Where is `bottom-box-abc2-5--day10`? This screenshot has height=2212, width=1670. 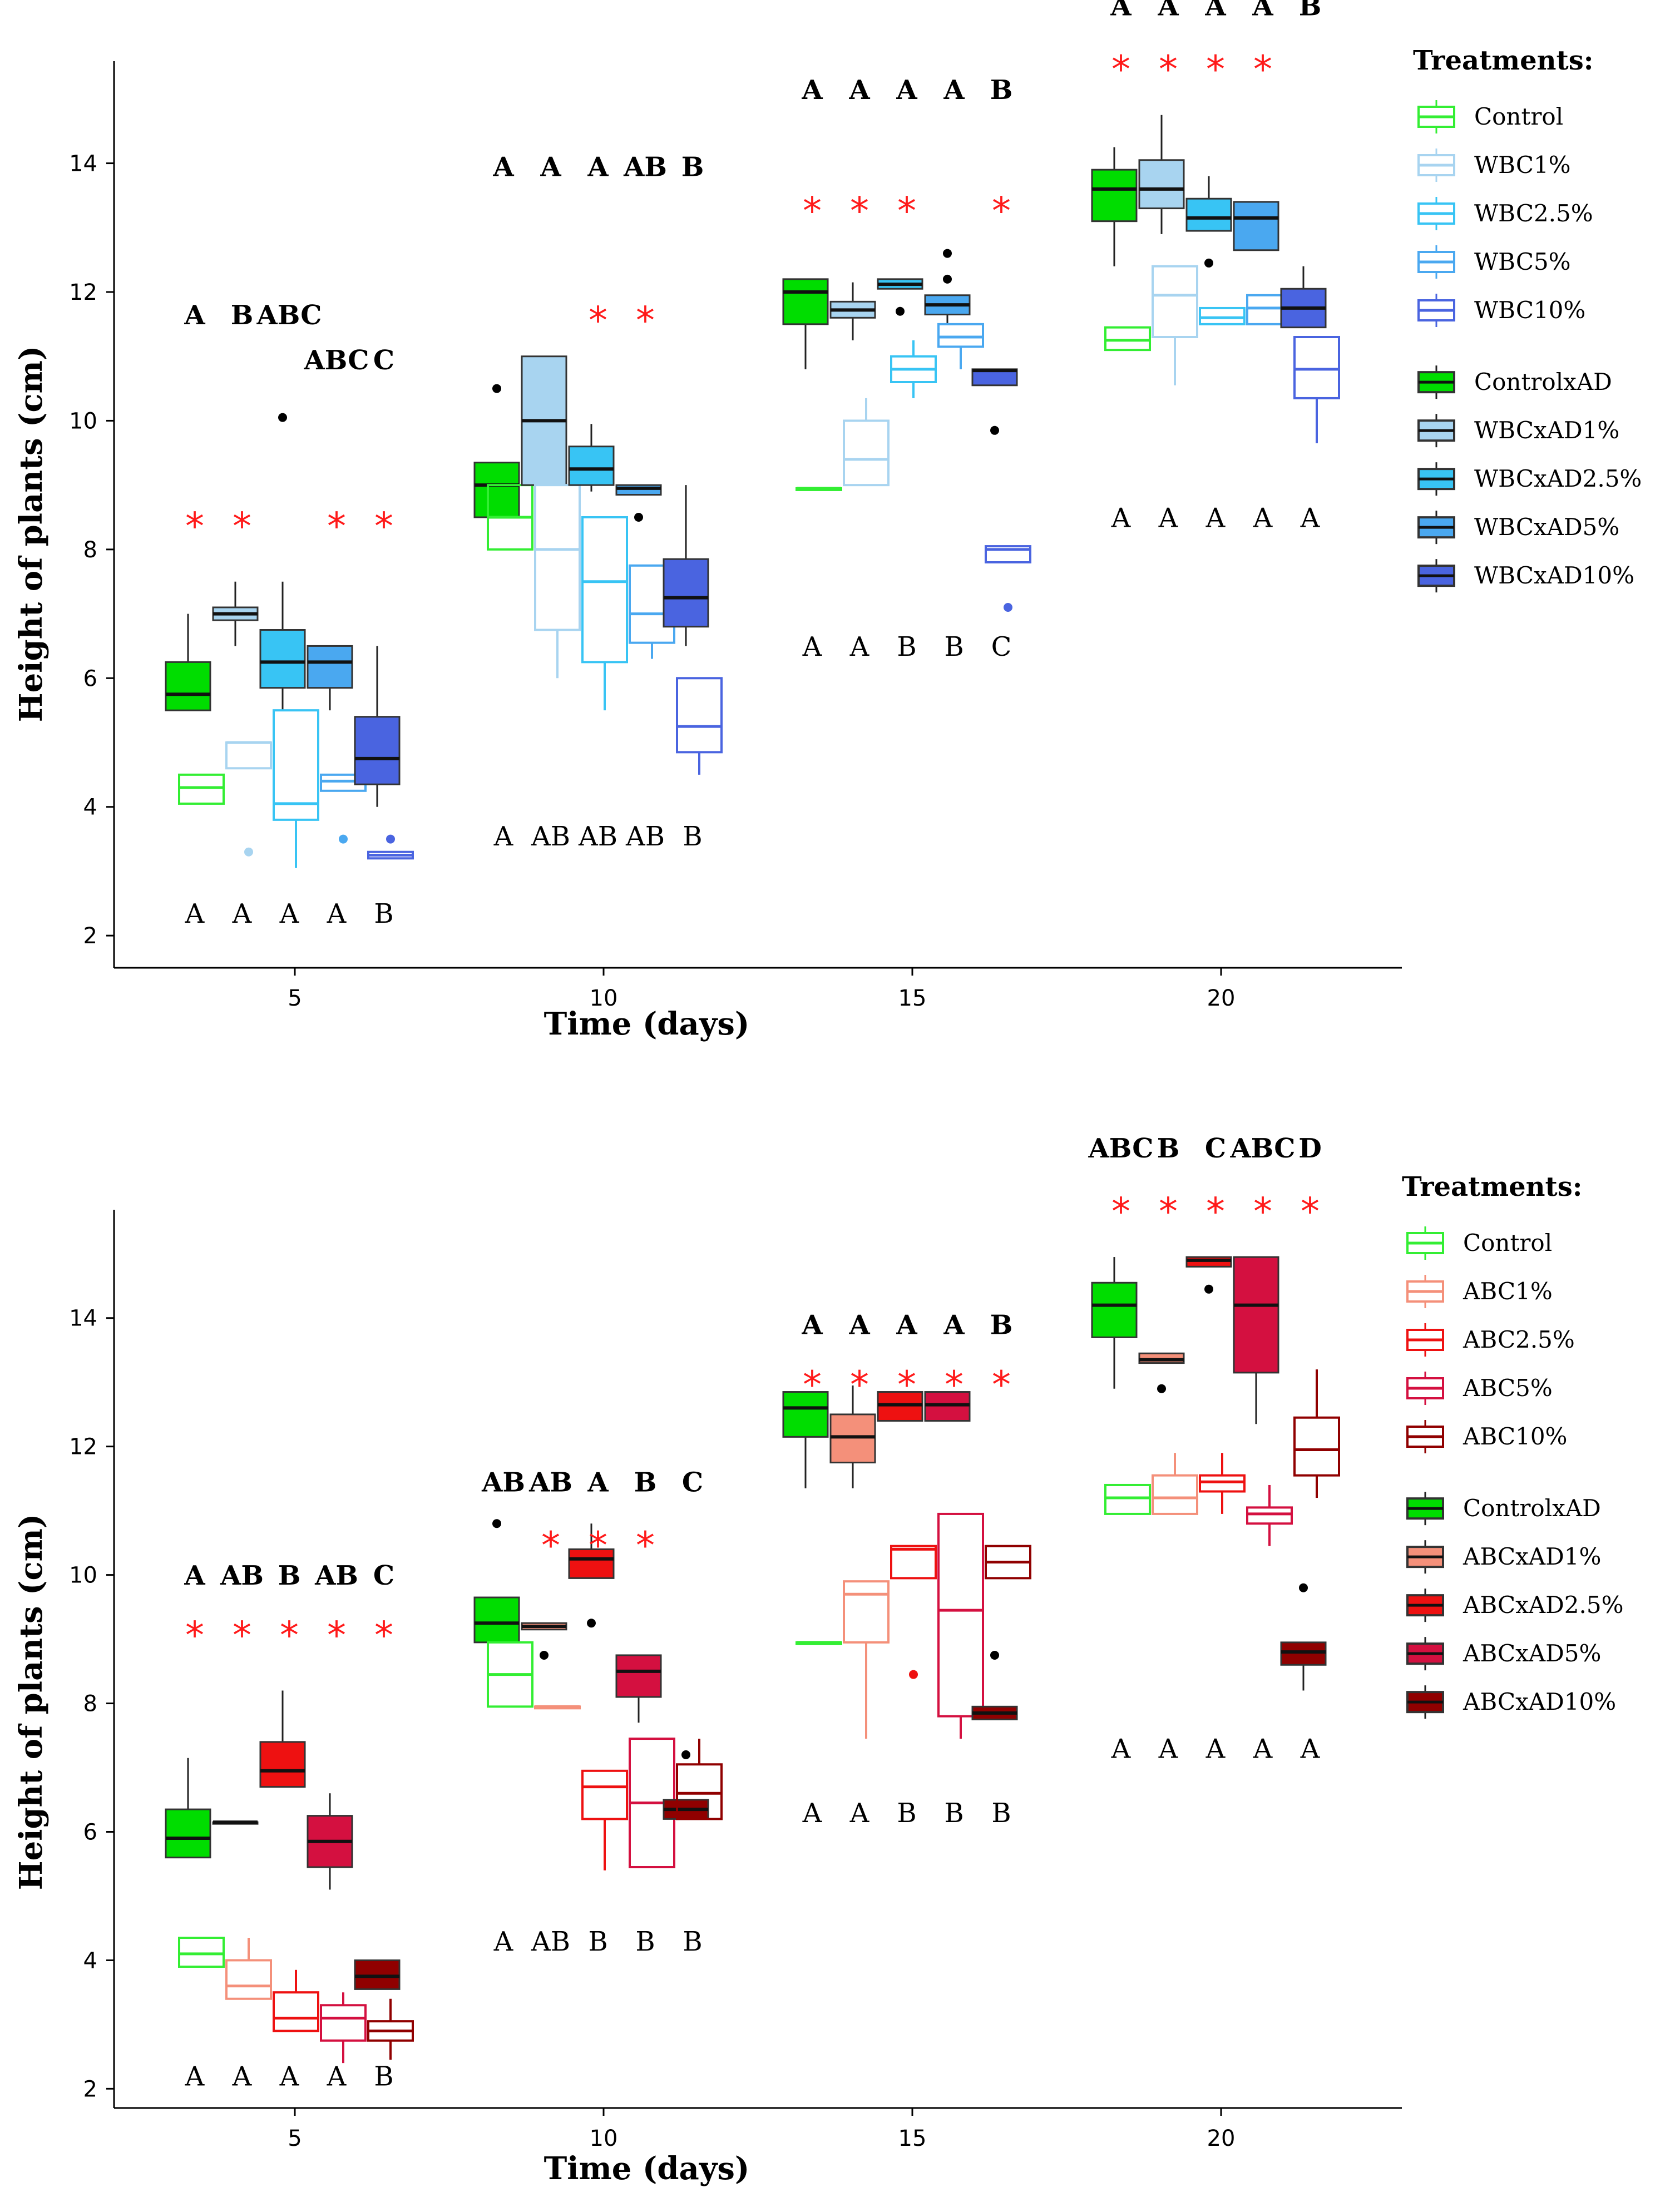 bottom-box-abc2-5--day10 is located at coordinates (604, 1819).